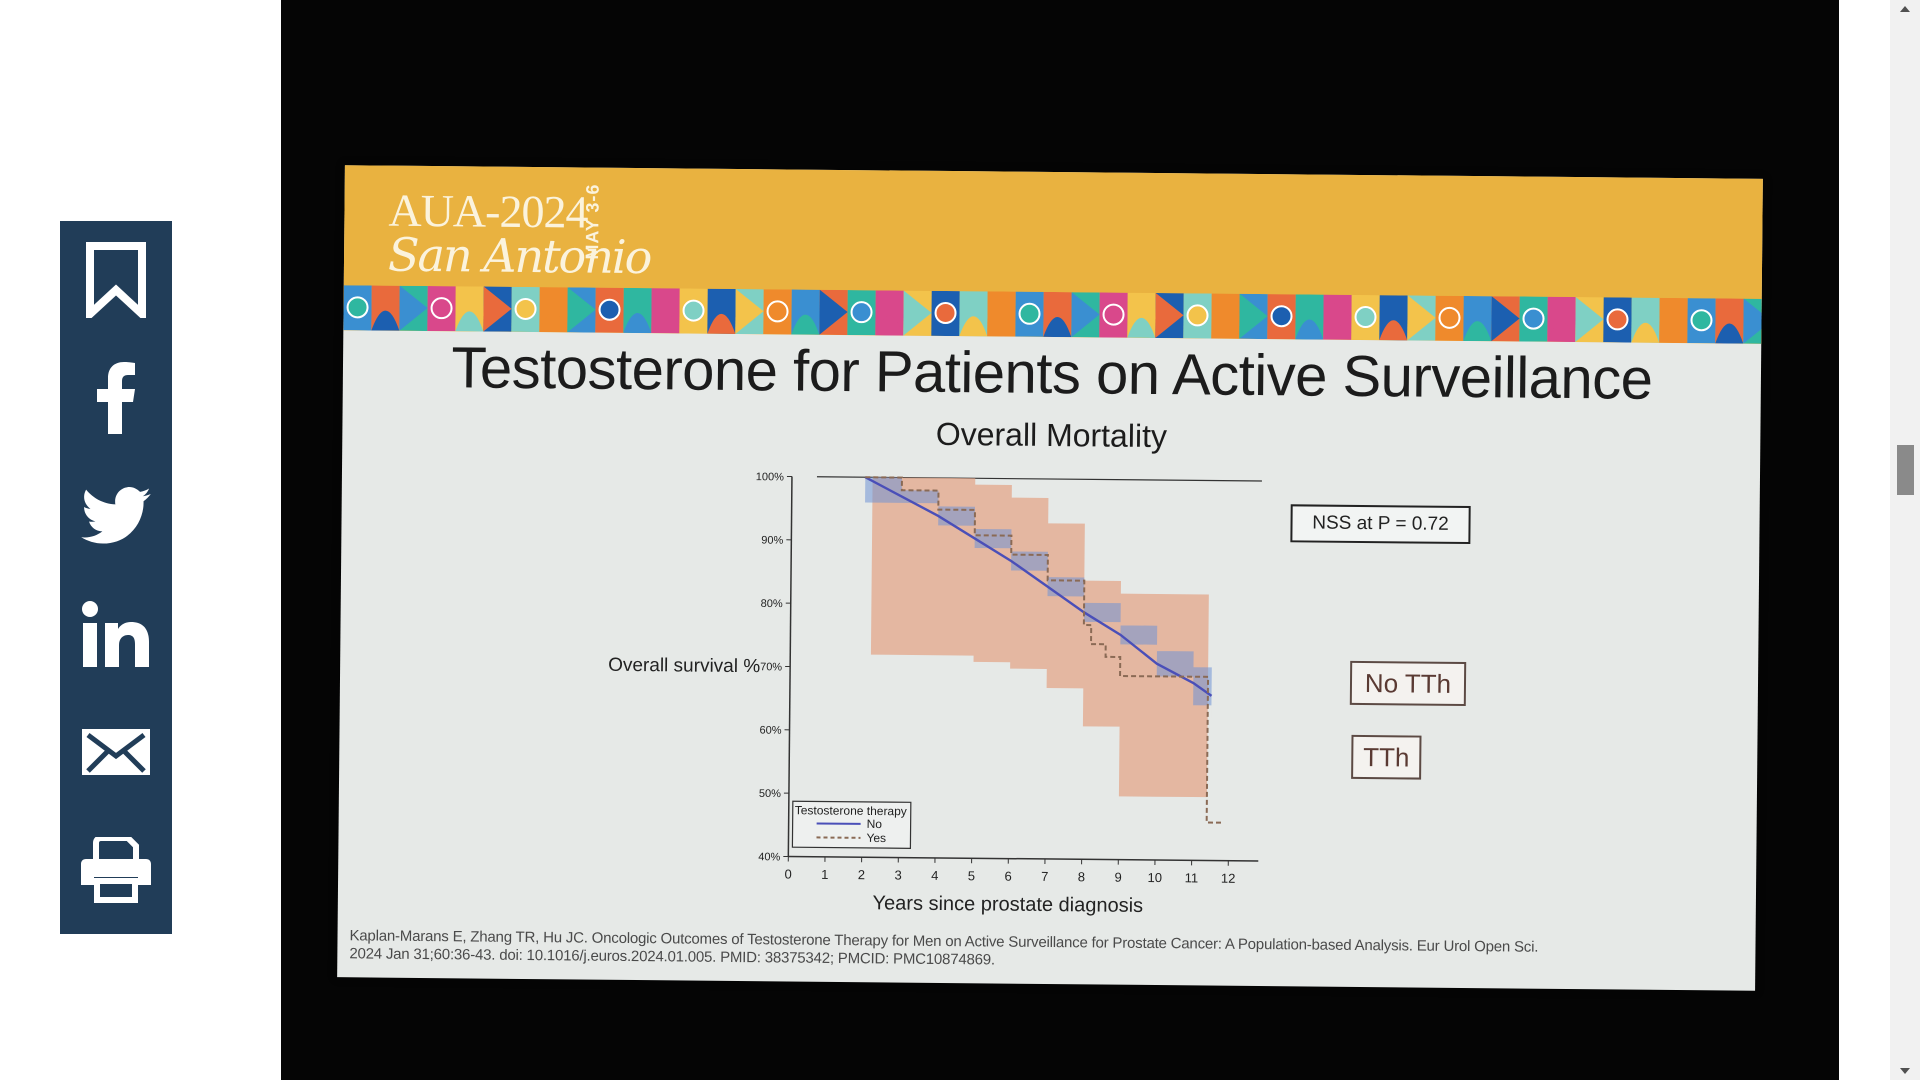 The width and height of the screenshot is (1920, 1080). I want to click on legend-label-no: No, so click(875, 824).